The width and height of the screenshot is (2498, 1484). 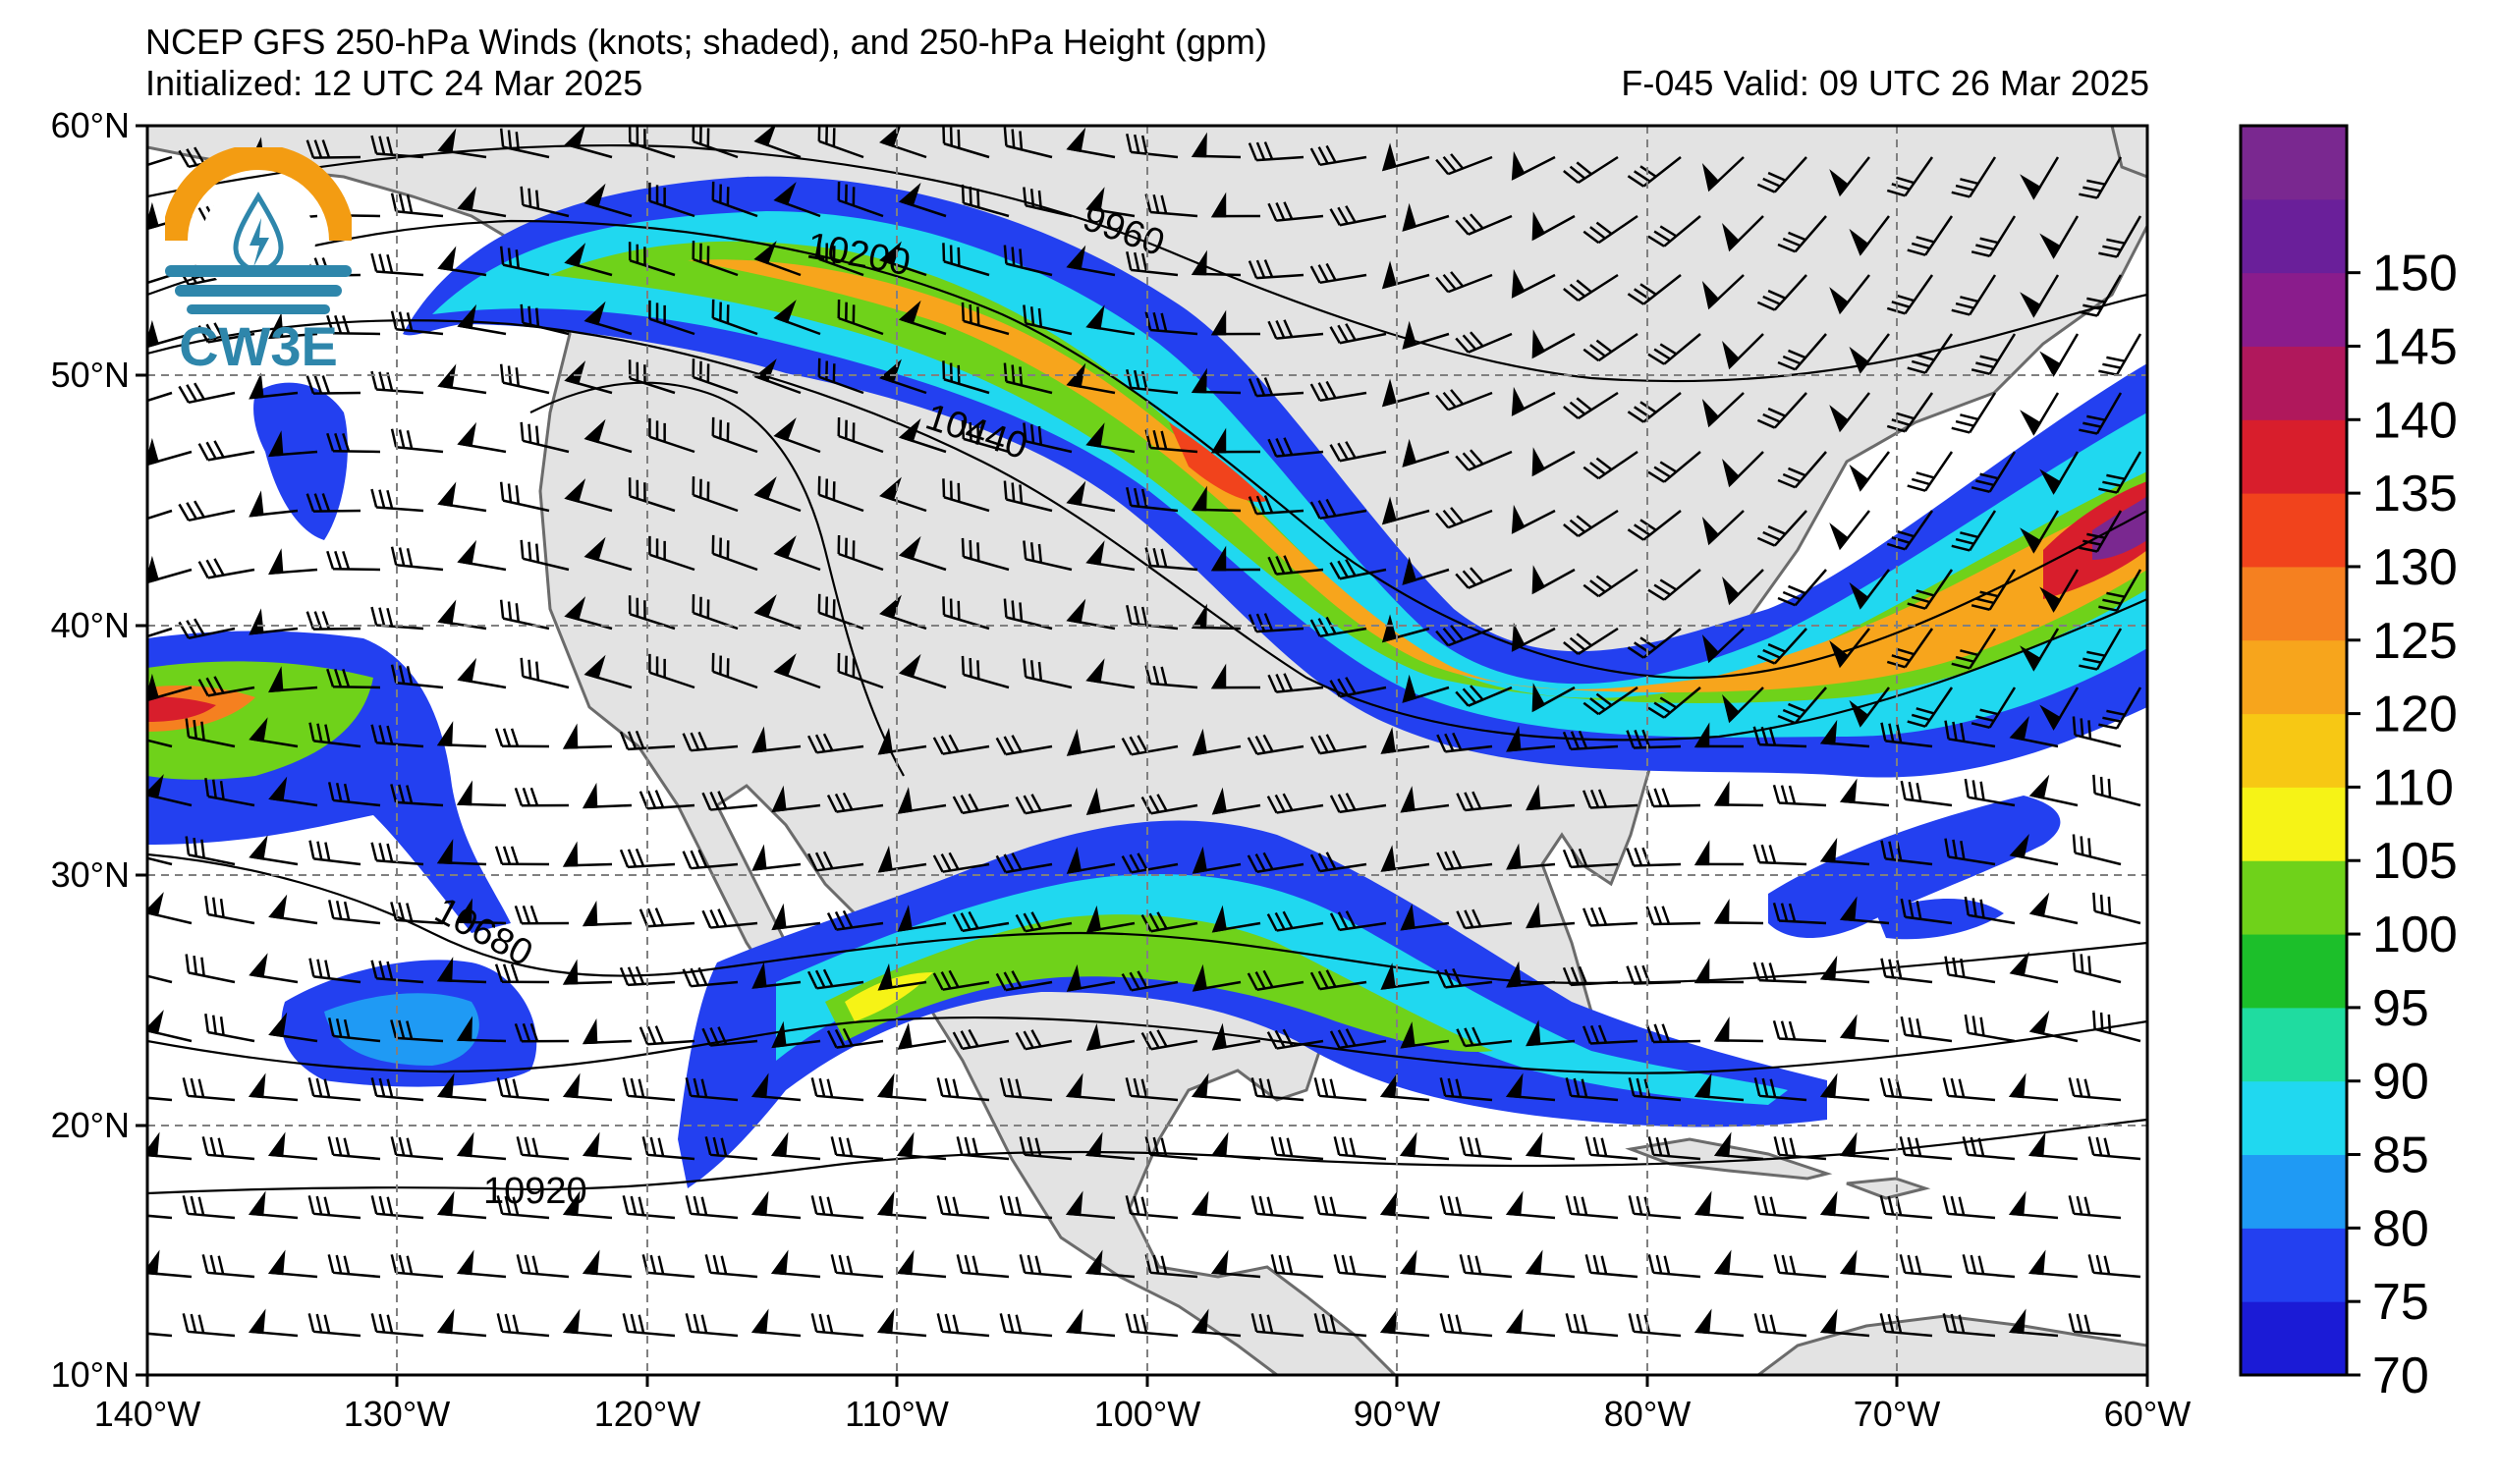 What do you see at coordinates (2294, 236) in the screenshot?
I see `colorbar-segment` at bounding box center [2294, 236].